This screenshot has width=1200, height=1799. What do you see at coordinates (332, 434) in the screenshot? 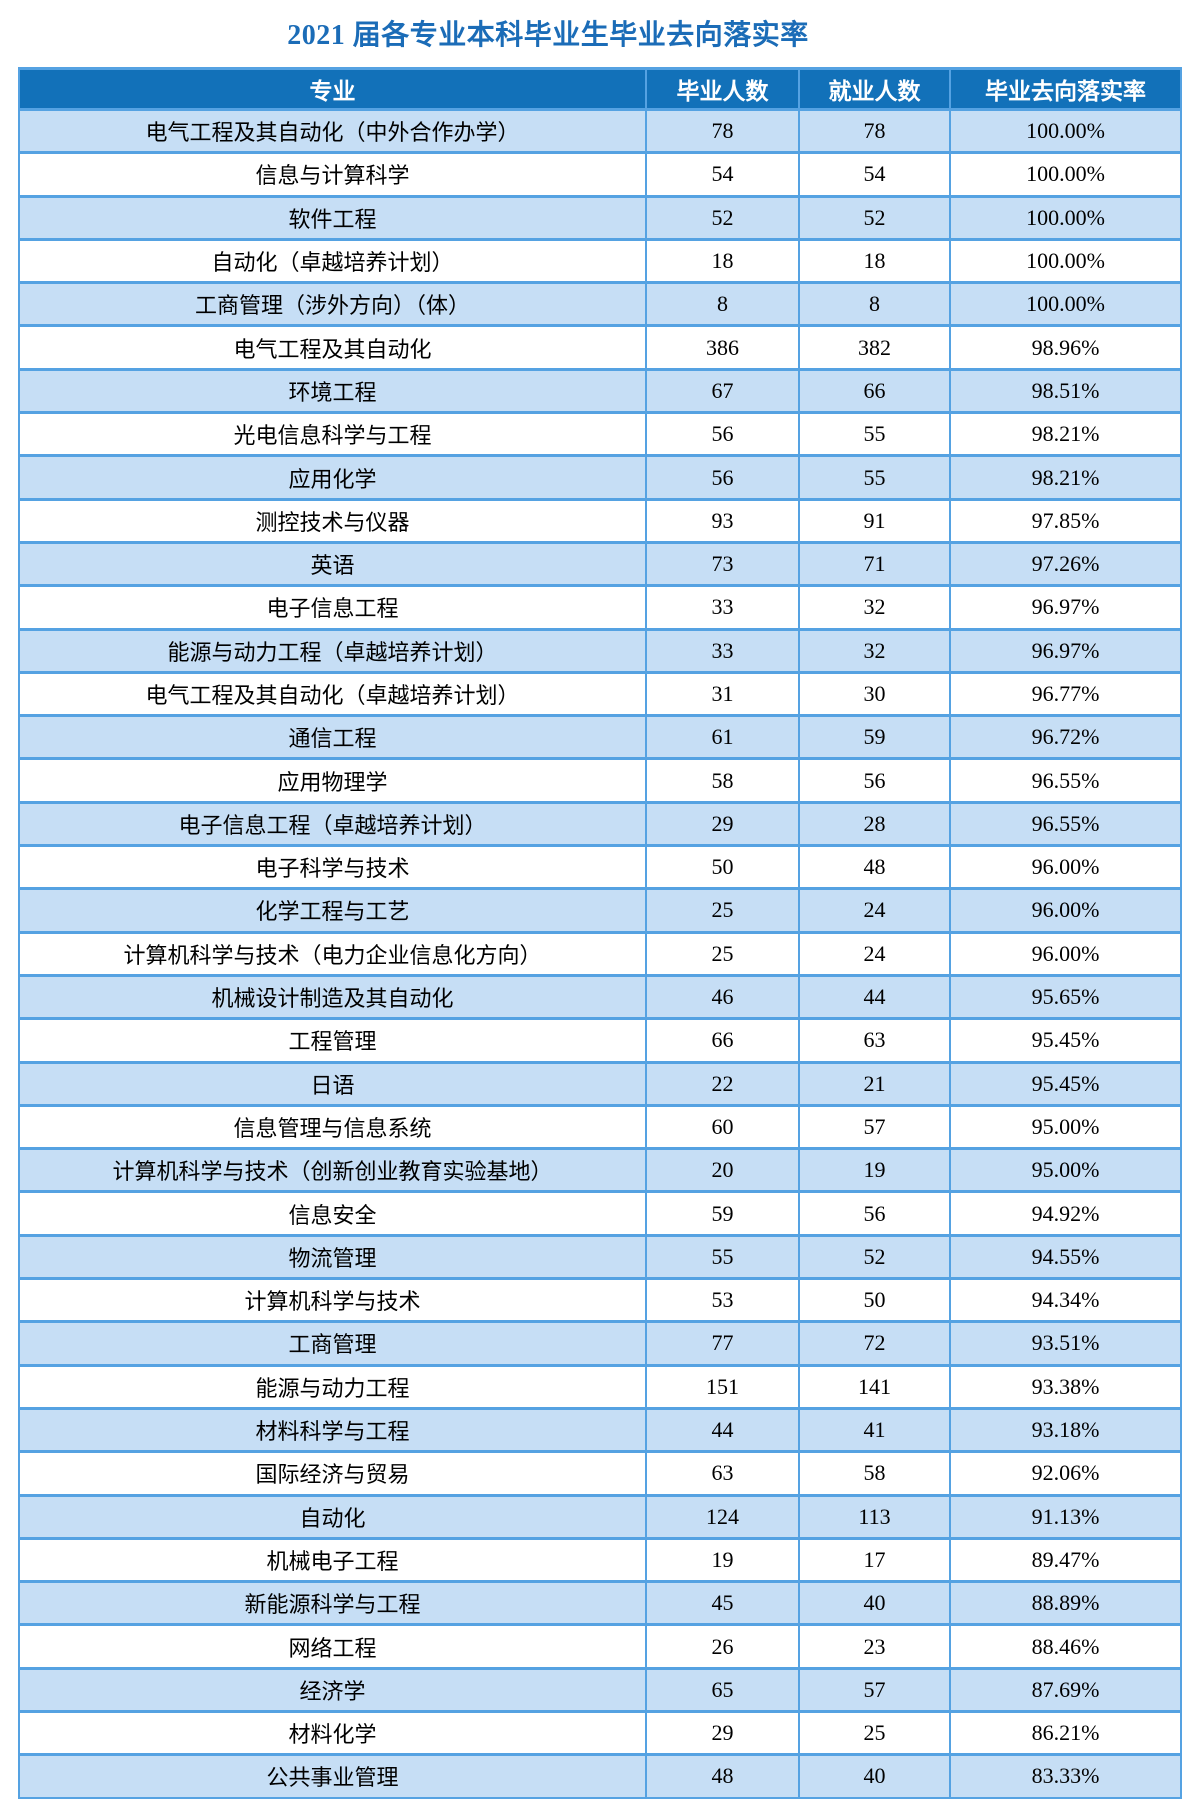
I see `major-cell: 光电信息科学与工程` at bounding box center [332, 434].